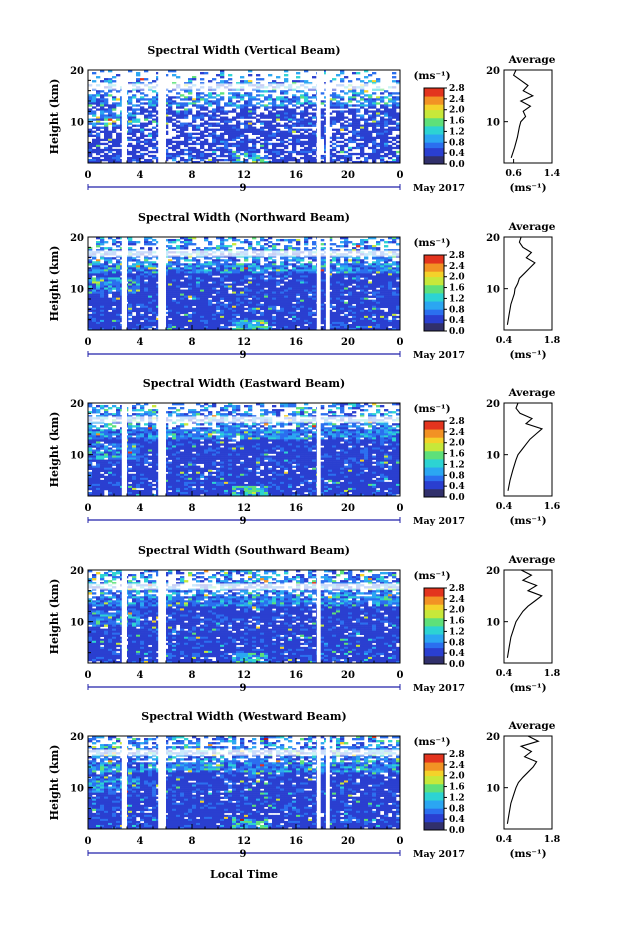 The height and width of the screenshot is (929, 622). Describe the element at coordinates (522, 113) in the screenshot. I see `average-line` at that location.